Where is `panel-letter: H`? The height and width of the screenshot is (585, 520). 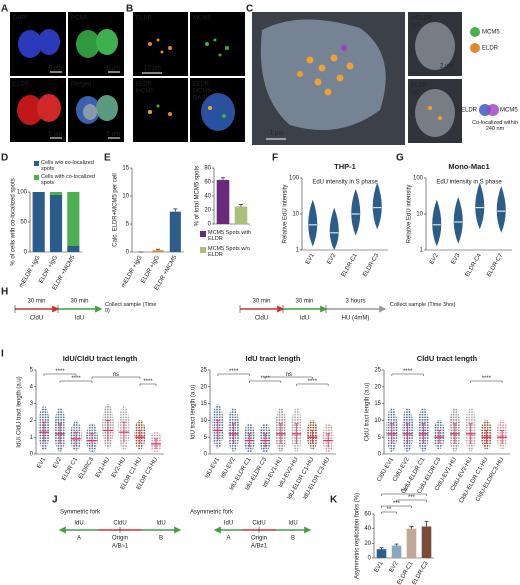
panel-letter: H is located at coordinates (4, 292).